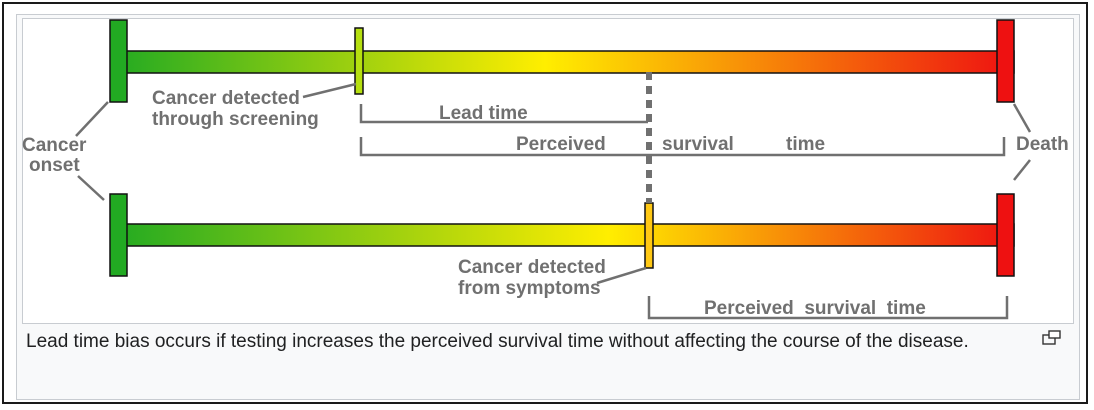  Describe the element at coordinates (54, 145) in the screenshot. I see `onset-label-1: Cancer` at that location.